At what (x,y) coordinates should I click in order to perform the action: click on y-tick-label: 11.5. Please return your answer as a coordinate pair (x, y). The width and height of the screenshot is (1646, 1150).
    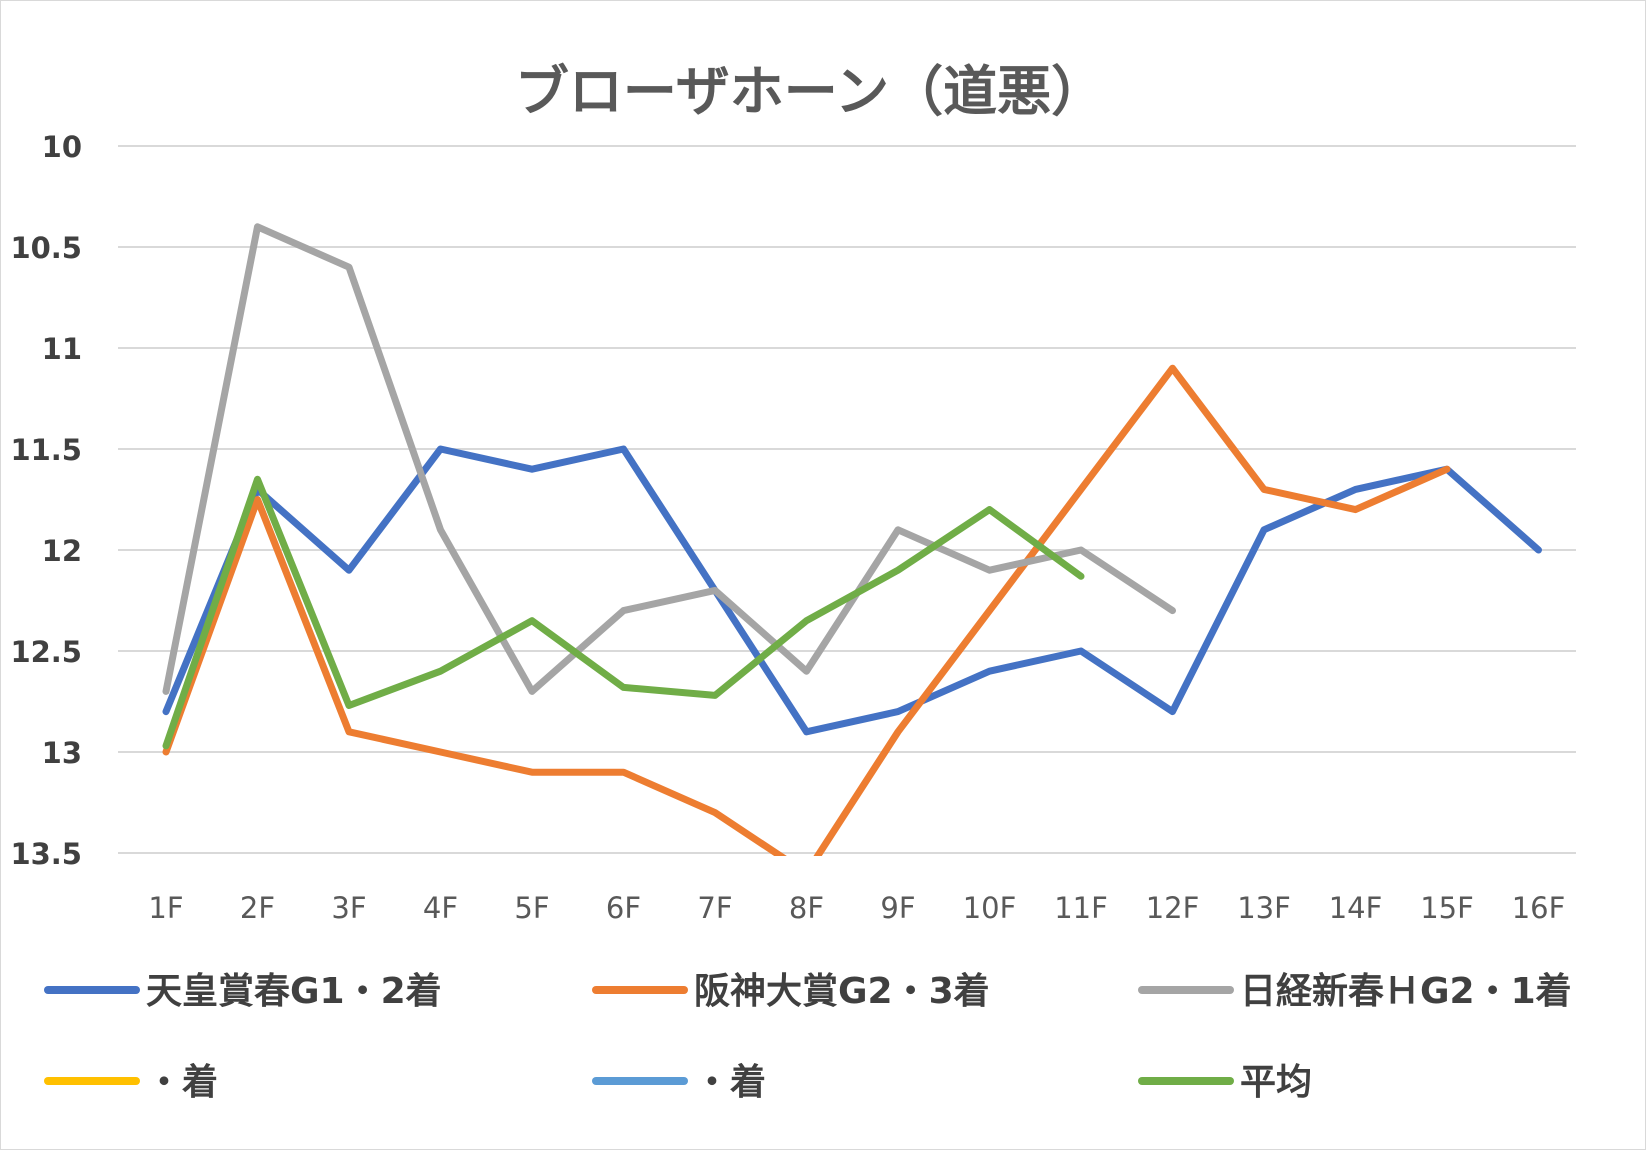
    Looking at the image, I should click on (46, 450).